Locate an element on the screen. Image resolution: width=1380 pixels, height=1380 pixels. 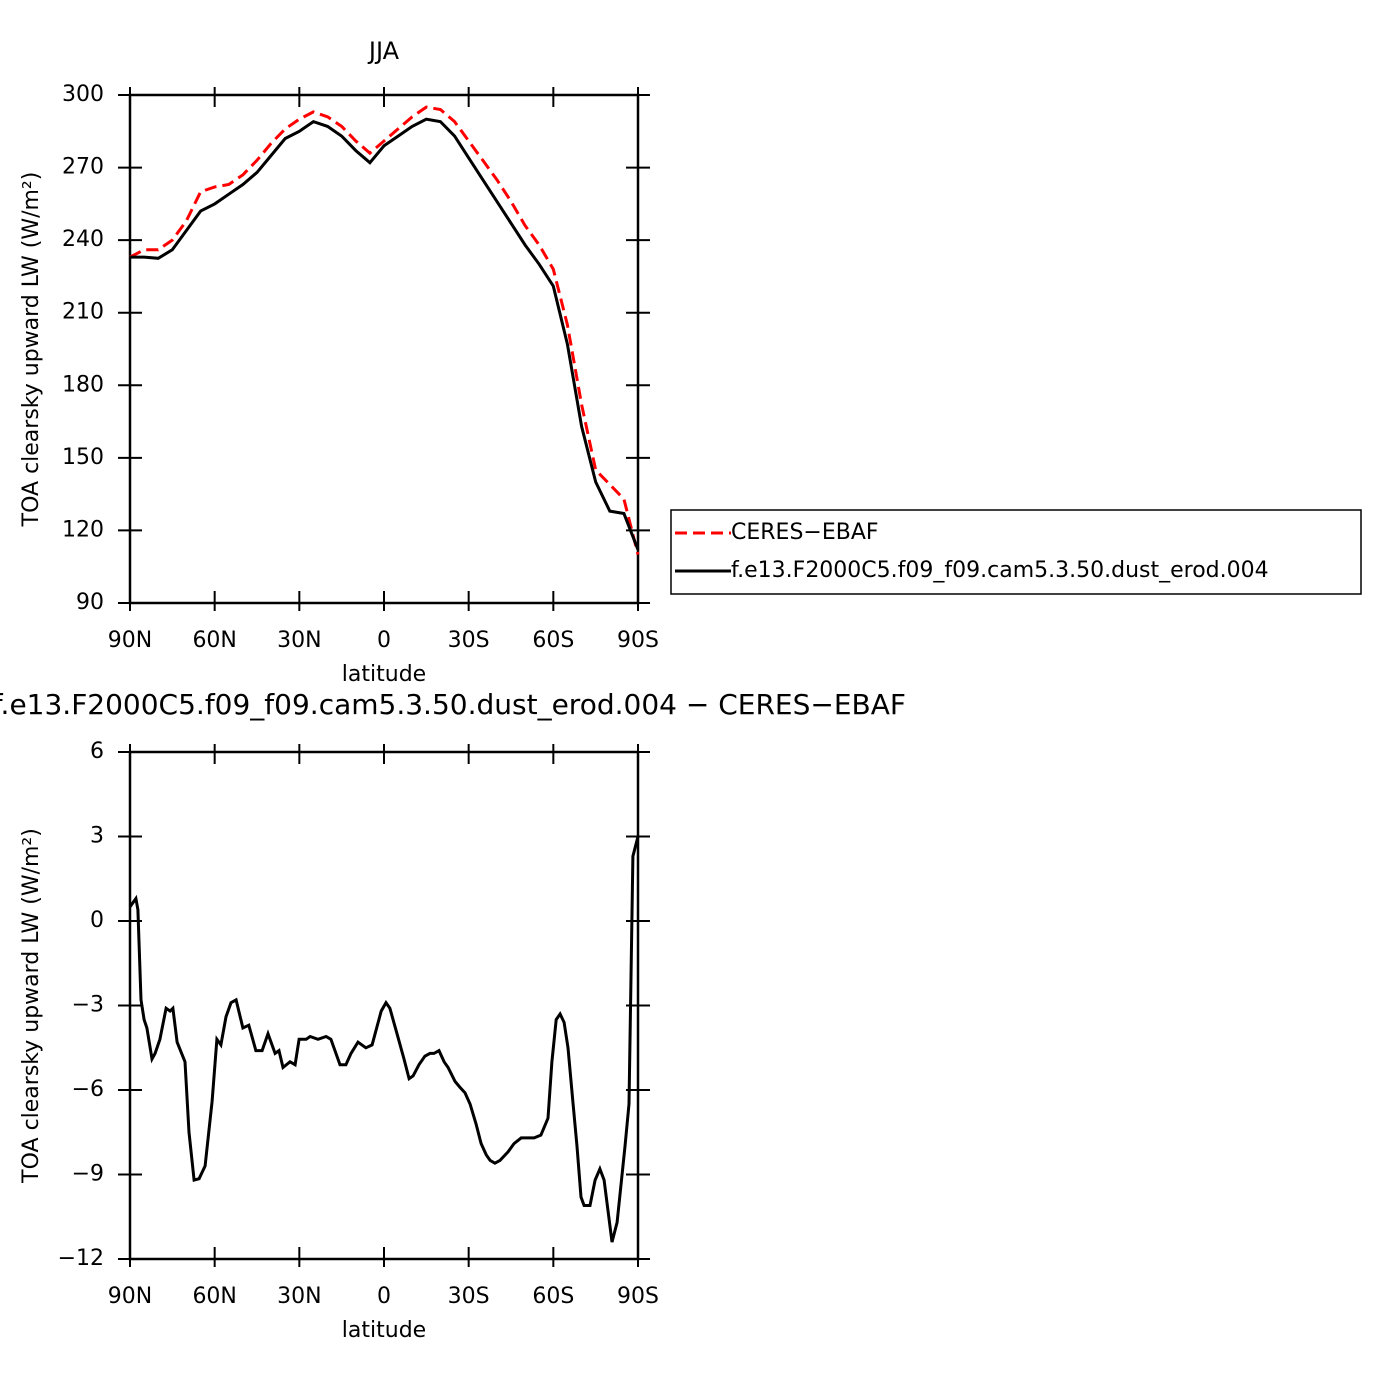
y-tick-label: 180 is located at coordinates (83, 384).